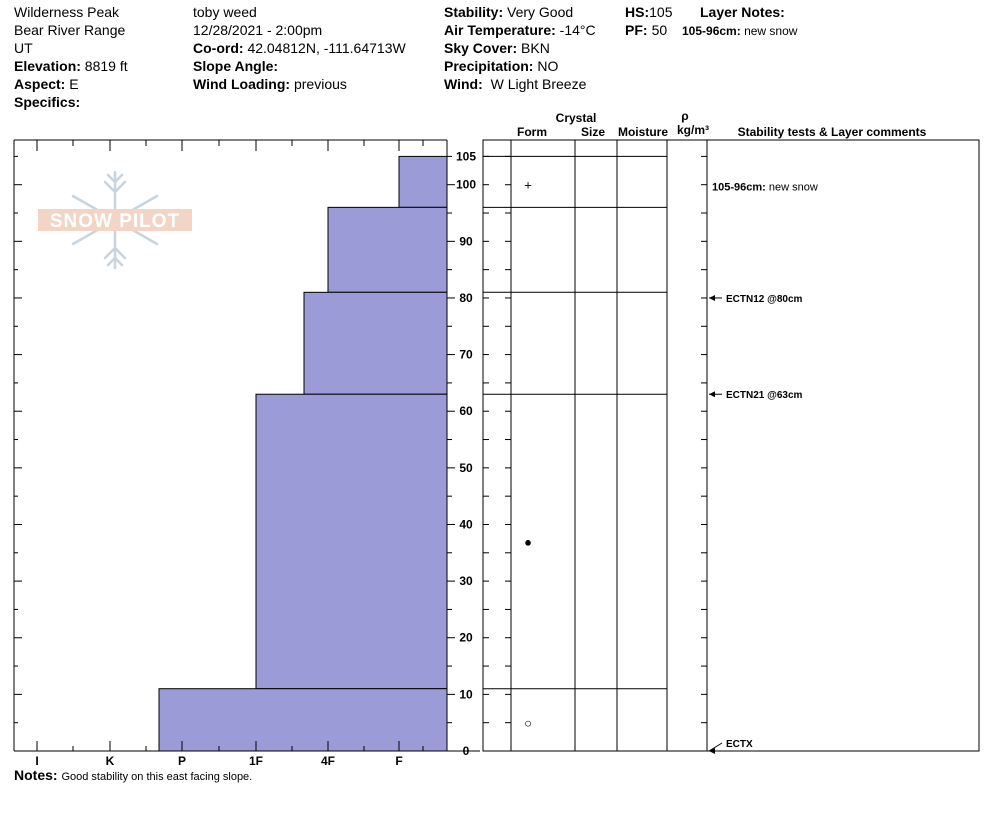 This screenshot has width=994, height=840. Describe the element at coordinates (481, 48) in the screenshot. I see `sky-label: Sky Cover:` at that location.